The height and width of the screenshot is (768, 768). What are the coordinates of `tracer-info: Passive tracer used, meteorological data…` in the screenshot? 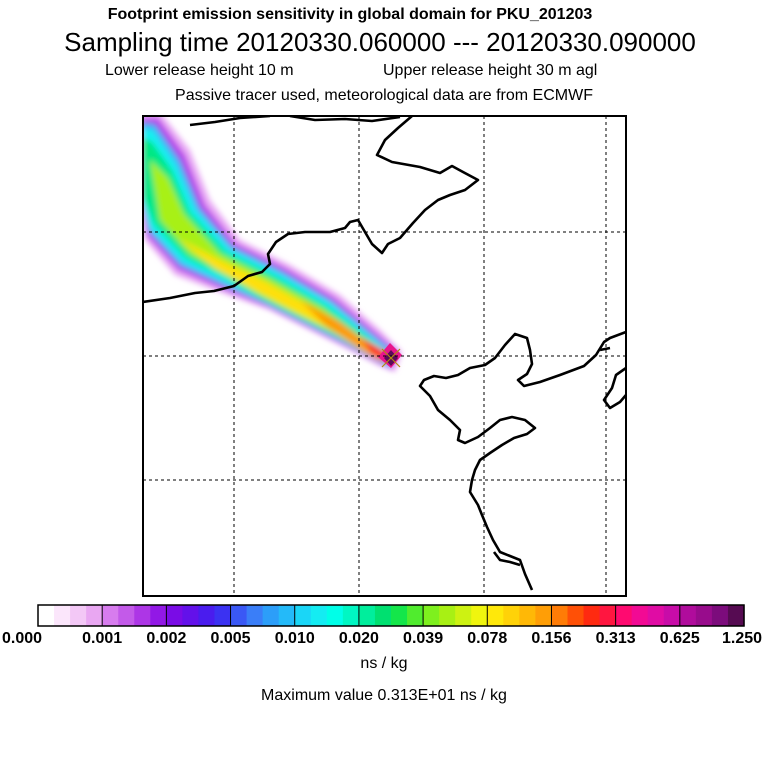 It's located at (384, 95).